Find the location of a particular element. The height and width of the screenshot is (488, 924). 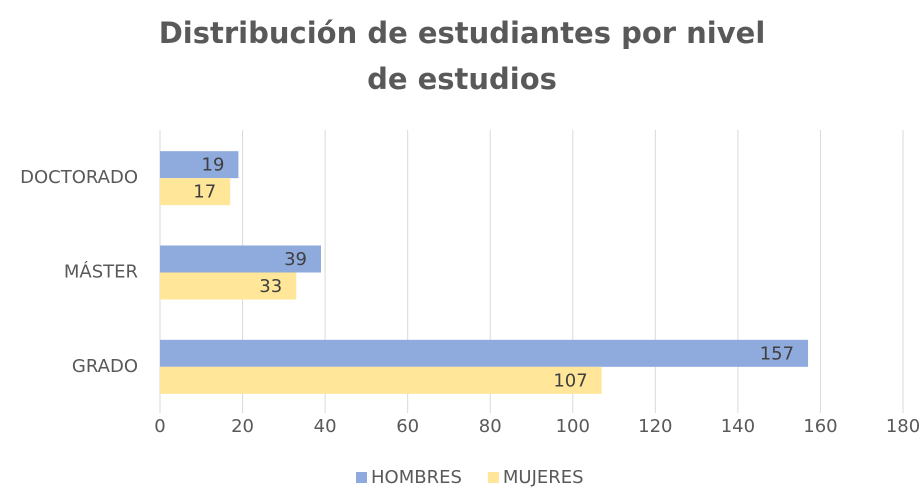

data-label: 157 is located at coordinates (777, 353).